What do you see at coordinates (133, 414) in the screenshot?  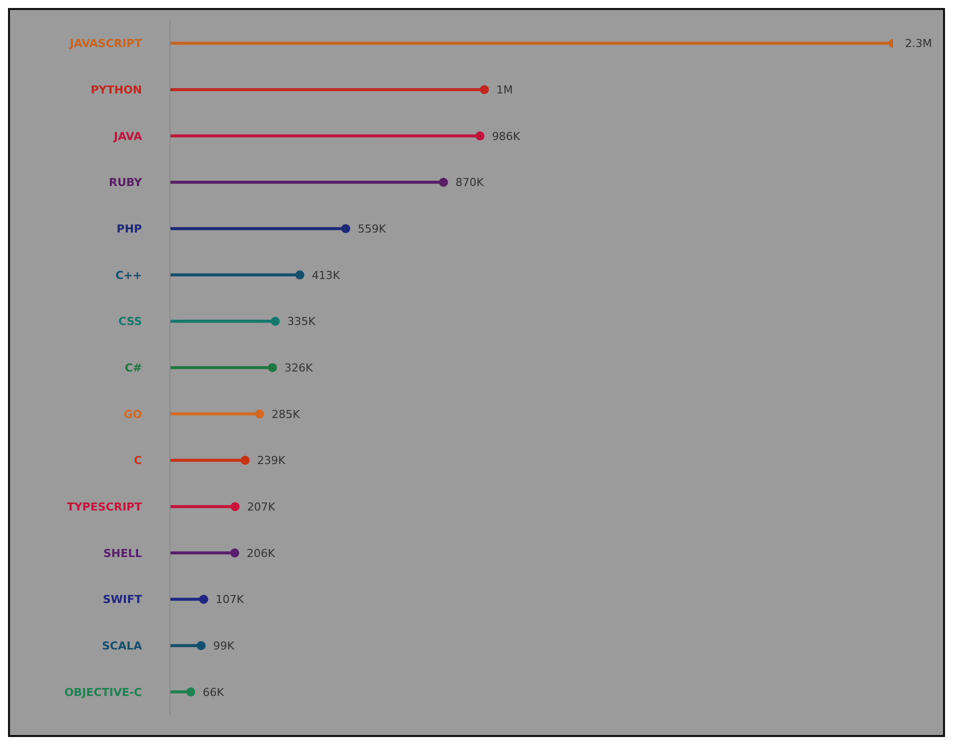 I see `y-tick-label: GO` at bounding box center [133, 414].